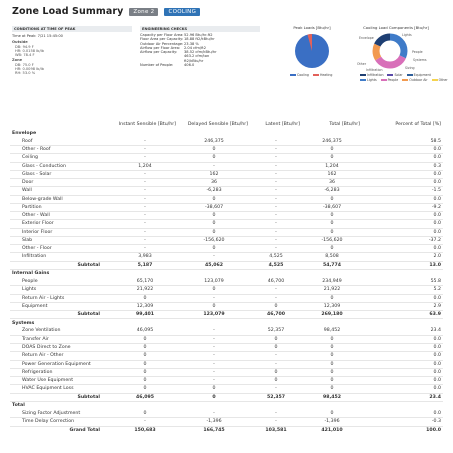 The height and width of the screenshot is (453, 453). I want to click on subtotal-percent: 13.0, so click(402, 265).